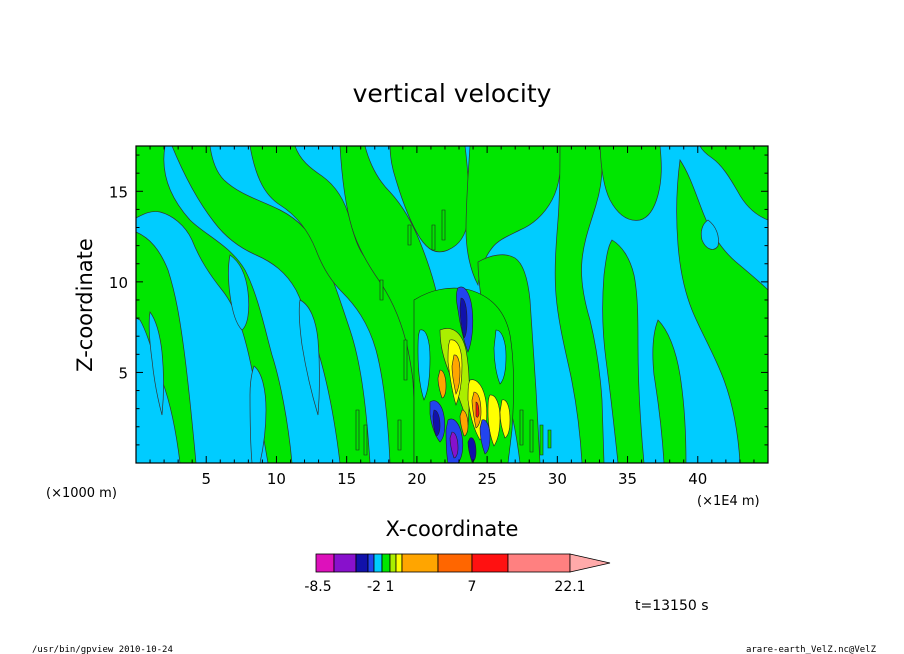 The image size is (904, 654). I want to click on y-tick-label: 15, so click(118, 192).